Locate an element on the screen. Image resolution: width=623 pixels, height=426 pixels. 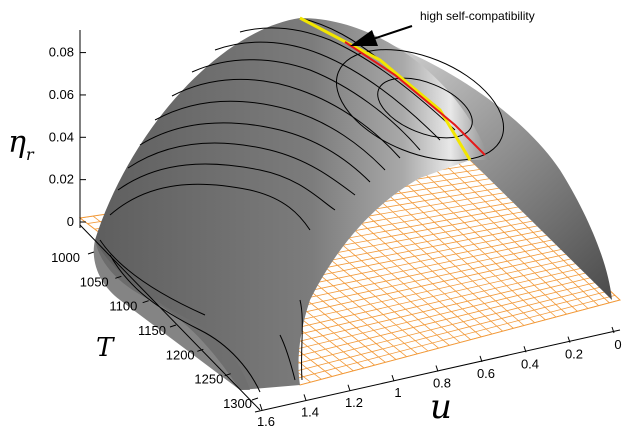
contour-ellipse-outer is located at coordinates (420, 105).